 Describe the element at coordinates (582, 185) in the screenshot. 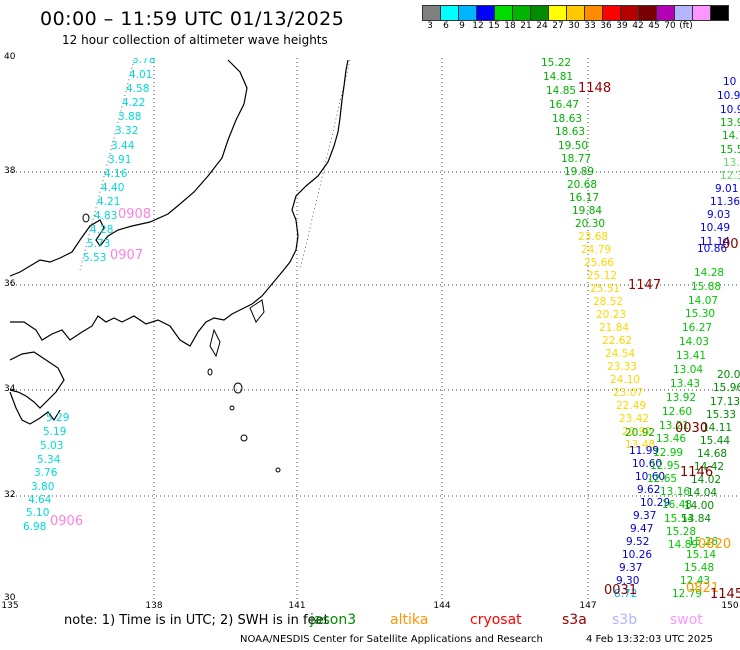

I see `swh-value: 20.68` at that location.